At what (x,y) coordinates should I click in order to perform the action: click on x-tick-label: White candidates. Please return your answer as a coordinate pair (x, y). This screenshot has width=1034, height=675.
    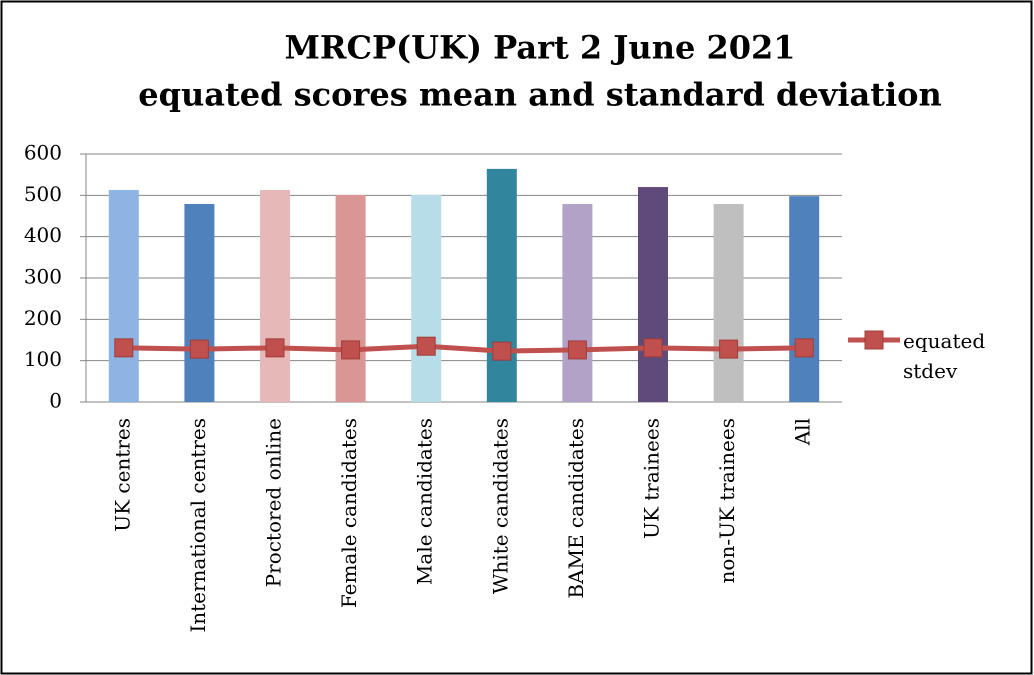
    Looking at the image, I should click on (500, 506).